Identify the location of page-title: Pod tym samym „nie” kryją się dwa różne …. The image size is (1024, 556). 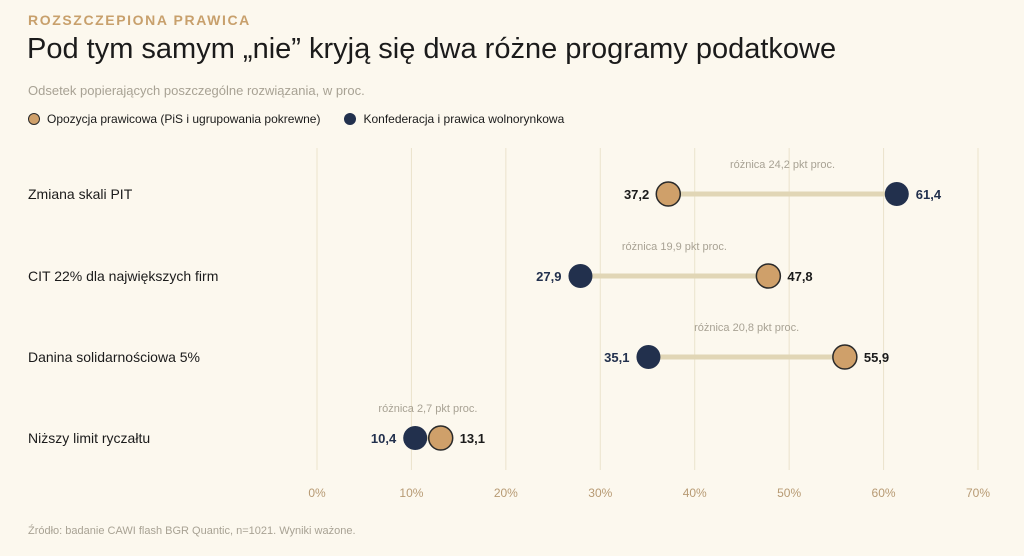
(432, 49).